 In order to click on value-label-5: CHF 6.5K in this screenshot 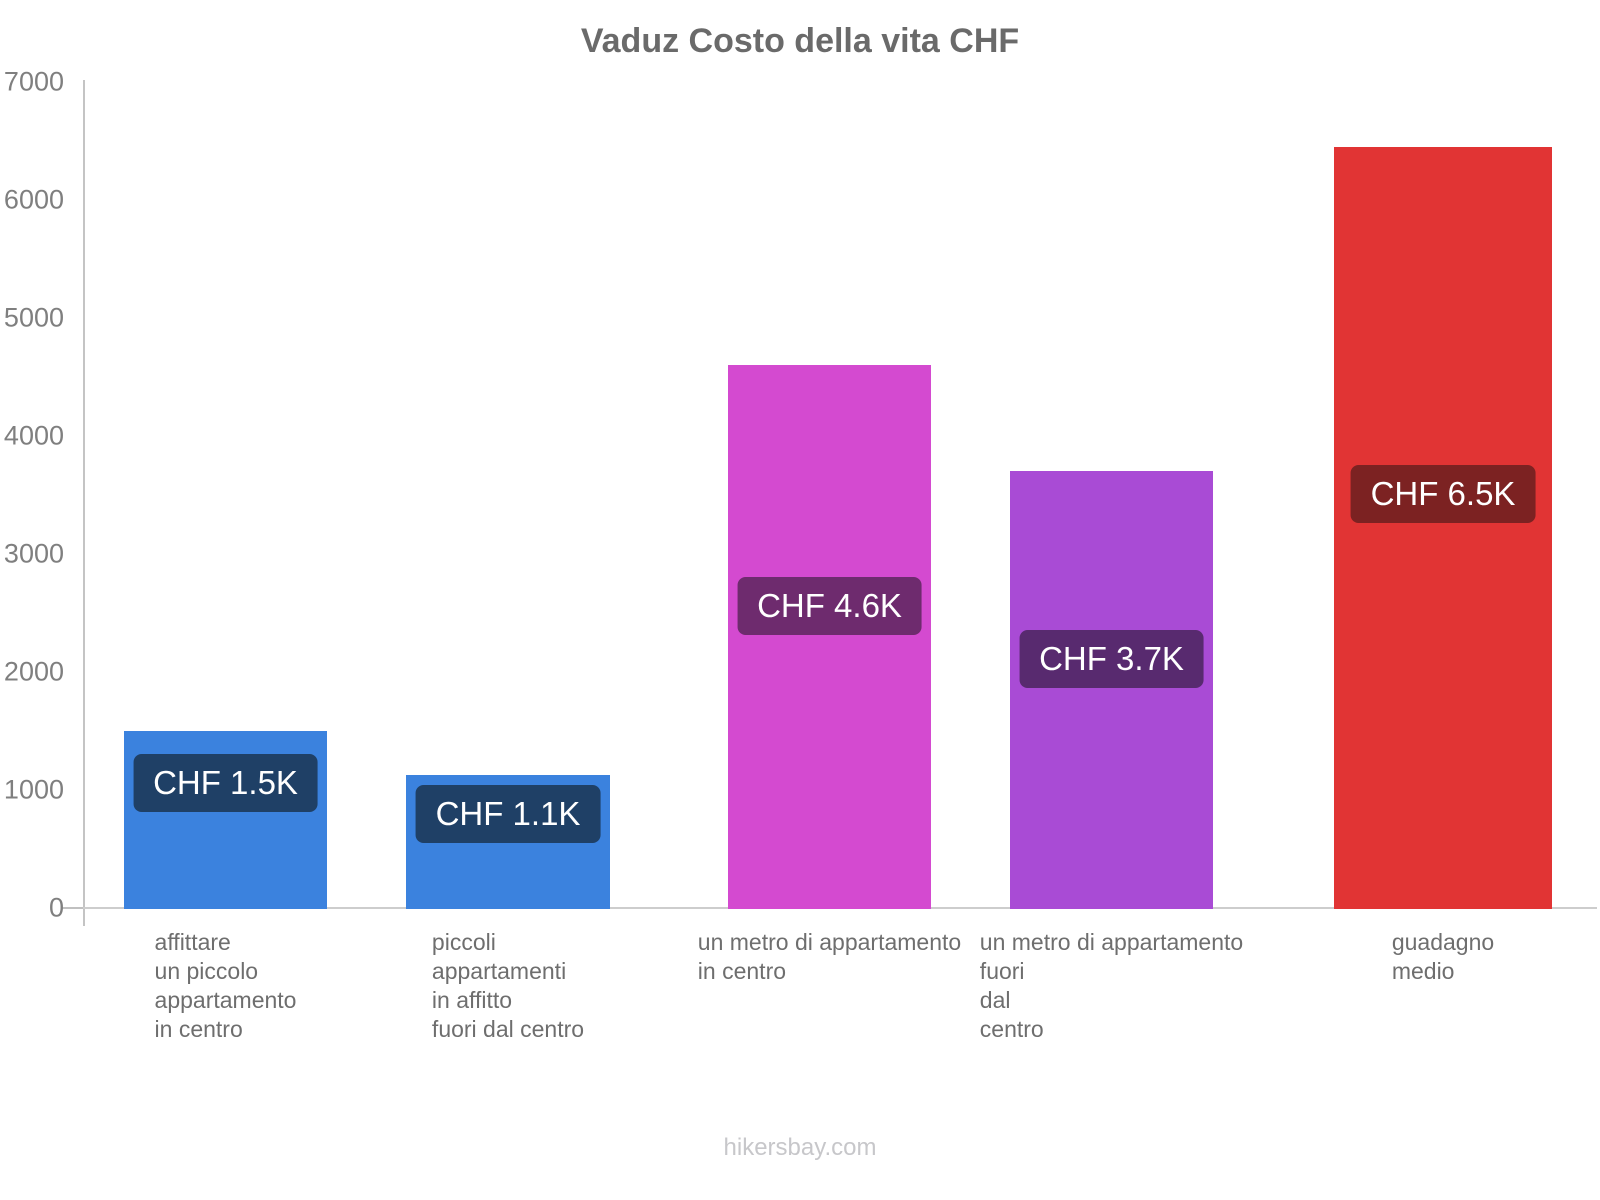, I will do `click(1443, 494)`.